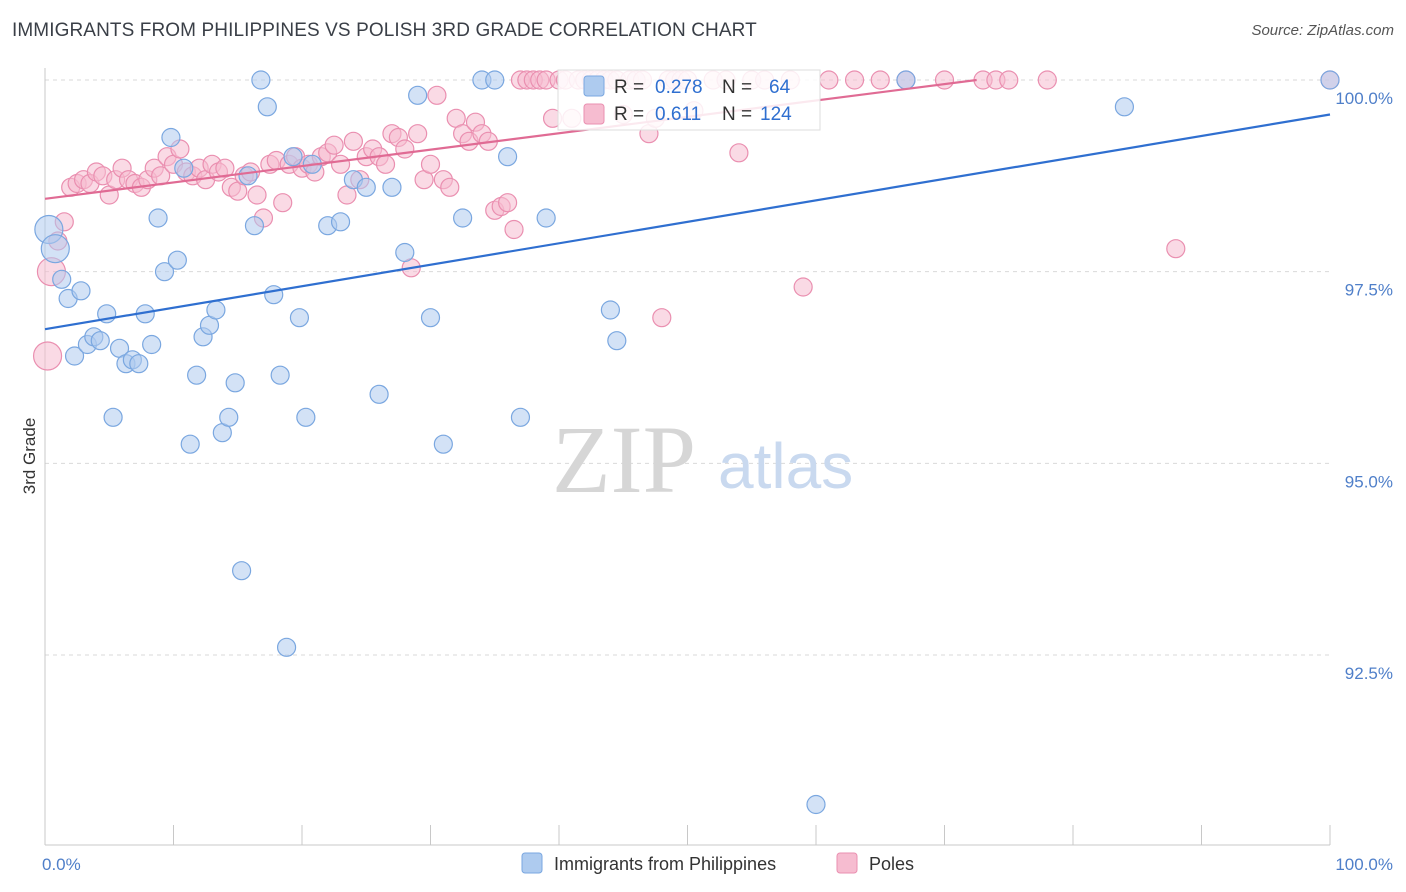 The height and width of the screenshot is (892, 1406). What do you see at coordinates (891, 864) in the screenshot?
I see `legend-label-poles: Poles` at bounding box center [891, 864].